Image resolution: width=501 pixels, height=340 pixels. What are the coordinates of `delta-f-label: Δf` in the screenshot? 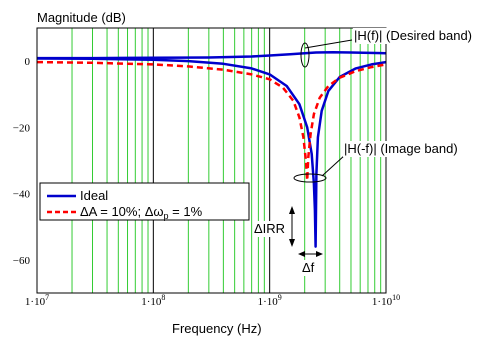 It's located at (308, 267).